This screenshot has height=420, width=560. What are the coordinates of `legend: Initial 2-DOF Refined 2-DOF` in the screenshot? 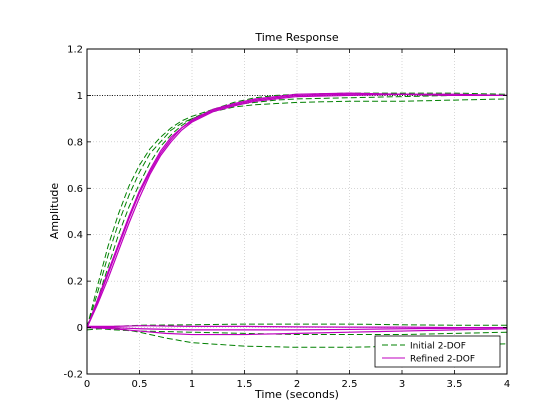 It's located at (437, 351).